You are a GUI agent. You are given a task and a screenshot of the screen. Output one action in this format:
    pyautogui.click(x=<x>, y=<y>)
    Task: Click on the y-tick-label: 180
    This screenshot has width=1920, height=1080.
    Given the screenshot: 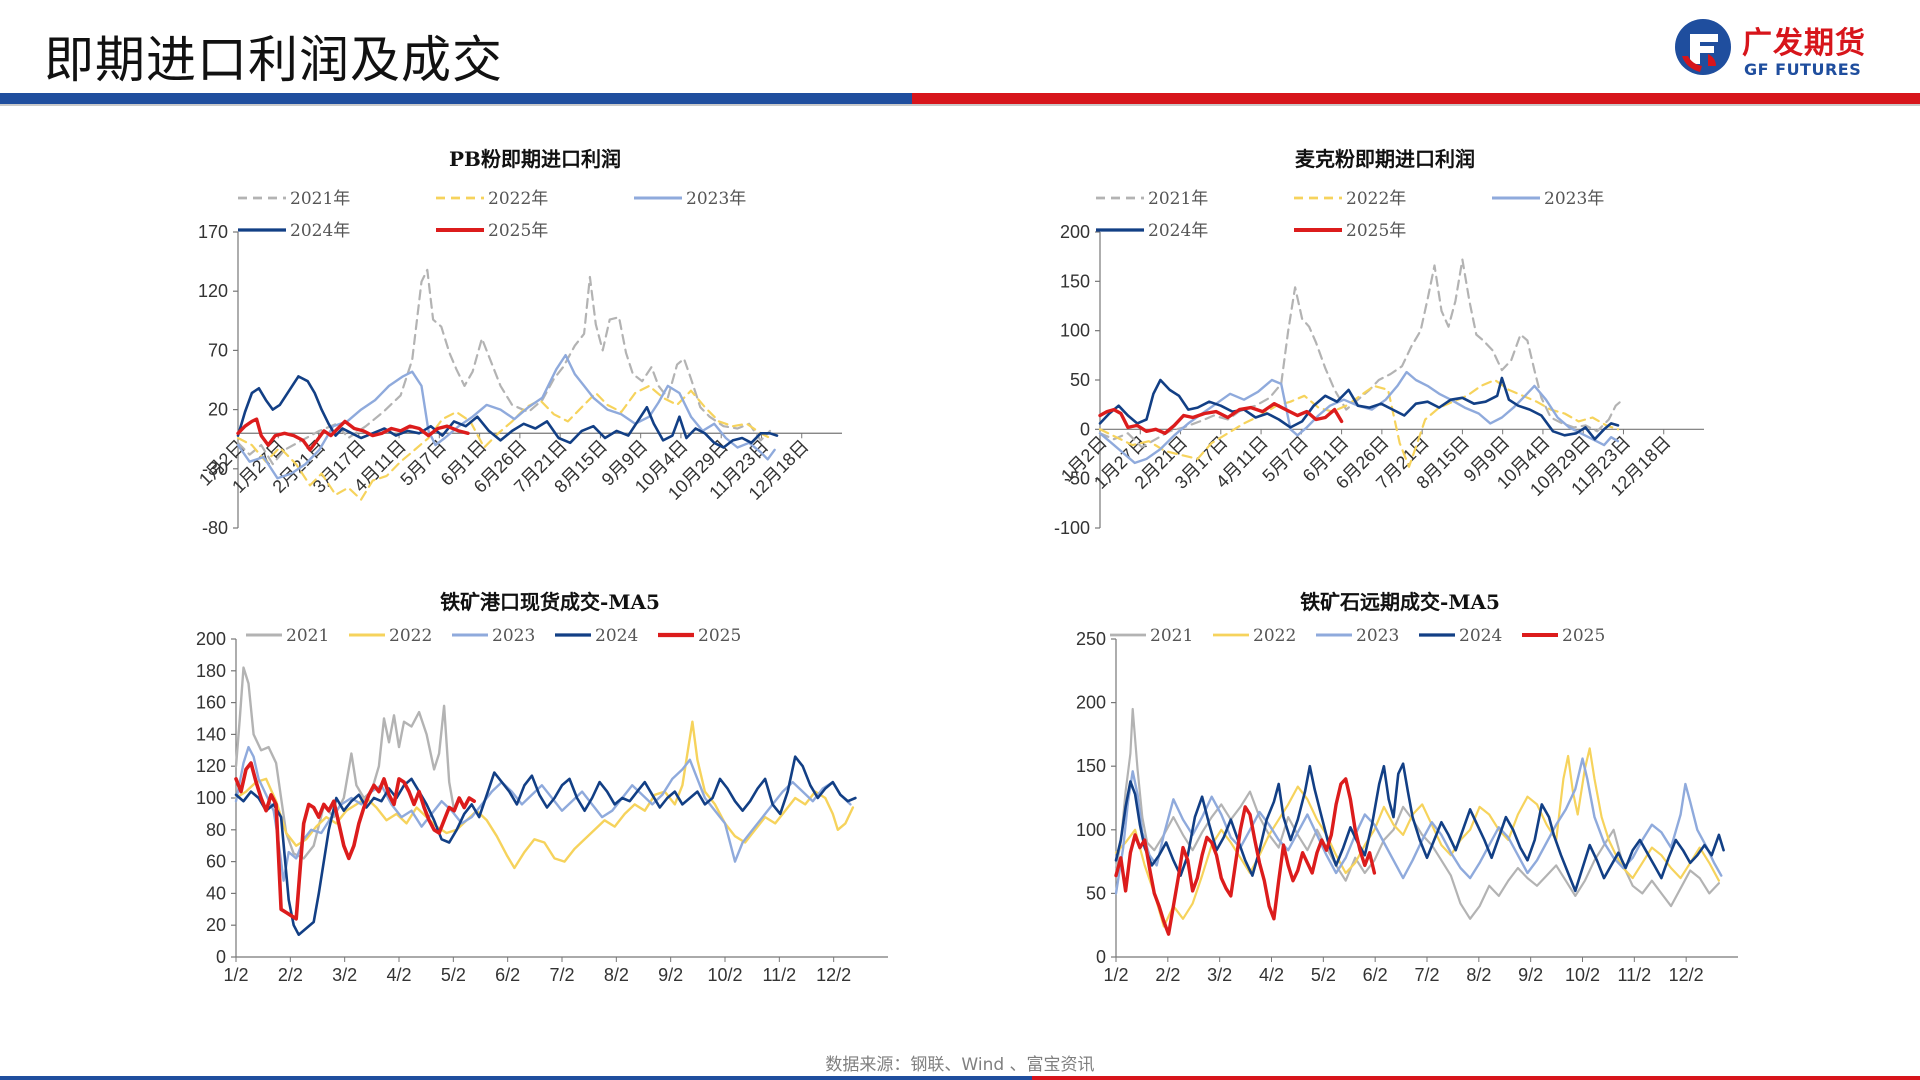 What is the action you would take?
    pyautogui.click(x=211, y=671)
    